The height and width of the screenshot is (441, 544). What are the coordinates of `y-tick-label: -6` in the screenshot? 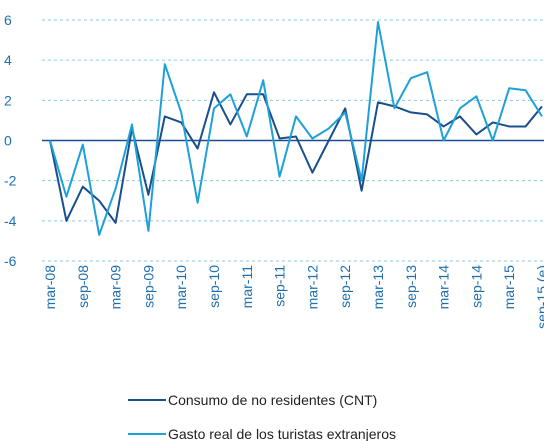 It's located at (10, 261).